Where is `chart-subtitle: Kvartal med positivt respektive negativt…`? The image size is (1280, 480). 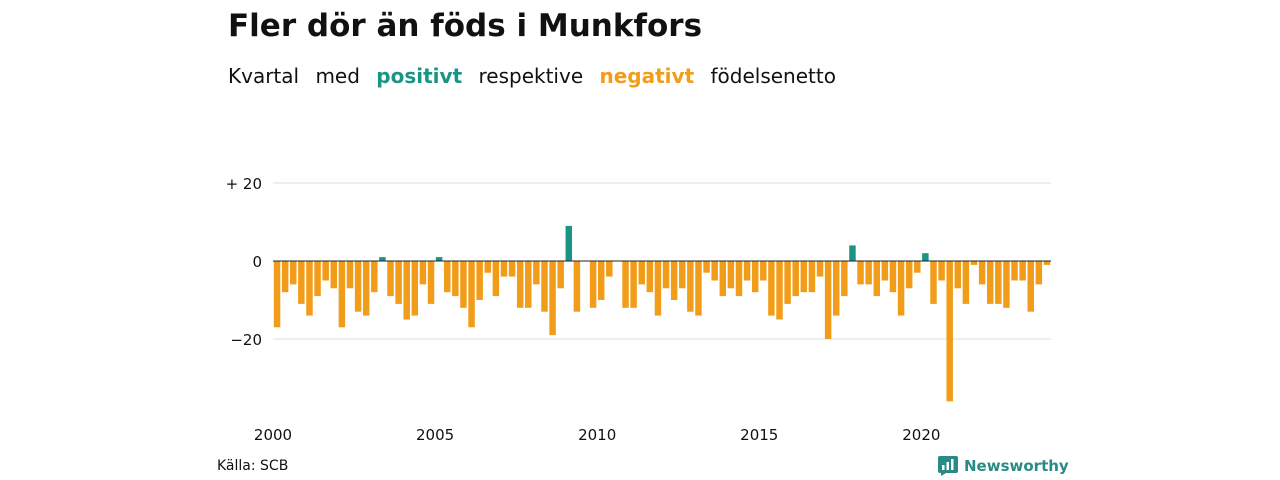 chart-subtitle: Kvartal med positivt respektive negativt… is located at coordinates (537, 76).